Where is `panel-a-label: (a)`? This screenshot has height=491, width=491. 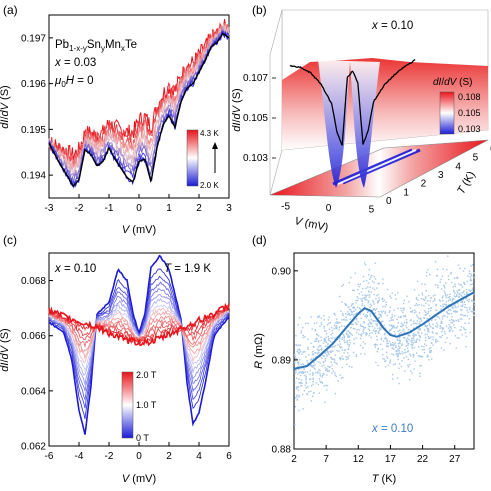
panel-a-label: (a) is located at coordinates (10, 10).